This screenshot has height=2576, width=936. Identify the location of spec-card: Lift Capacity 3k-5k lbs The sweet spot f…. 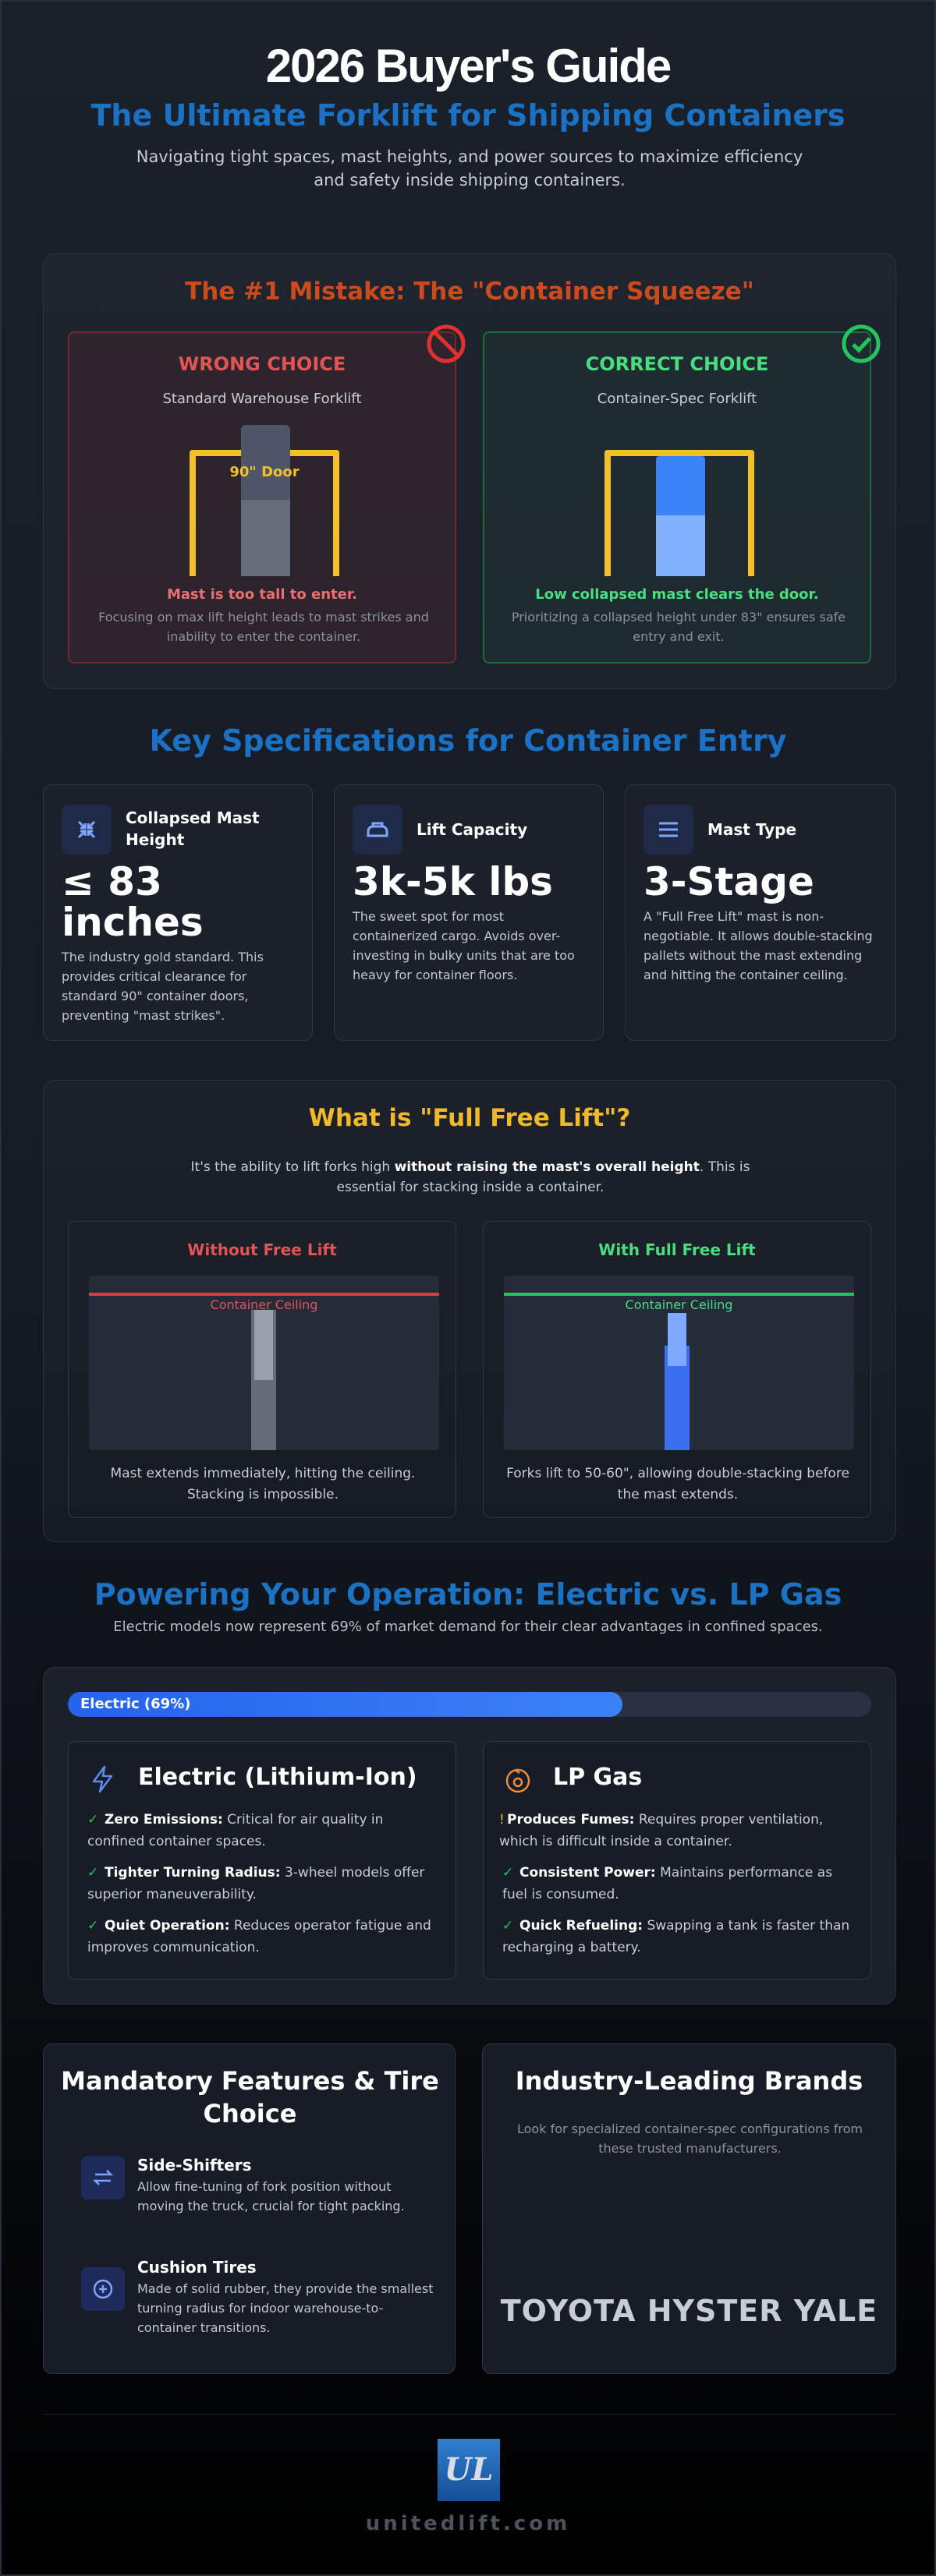
(469, 912).